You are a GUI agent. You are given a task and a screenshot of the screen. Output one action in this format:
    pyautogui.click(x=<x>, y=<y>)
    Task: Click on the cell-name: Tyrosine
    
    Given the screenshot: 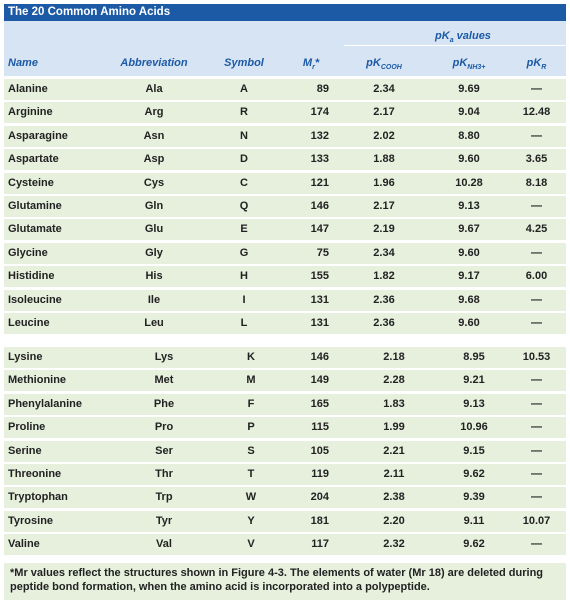 What is the action you would take?
    pyautogui.click(x=31, y=520)
    